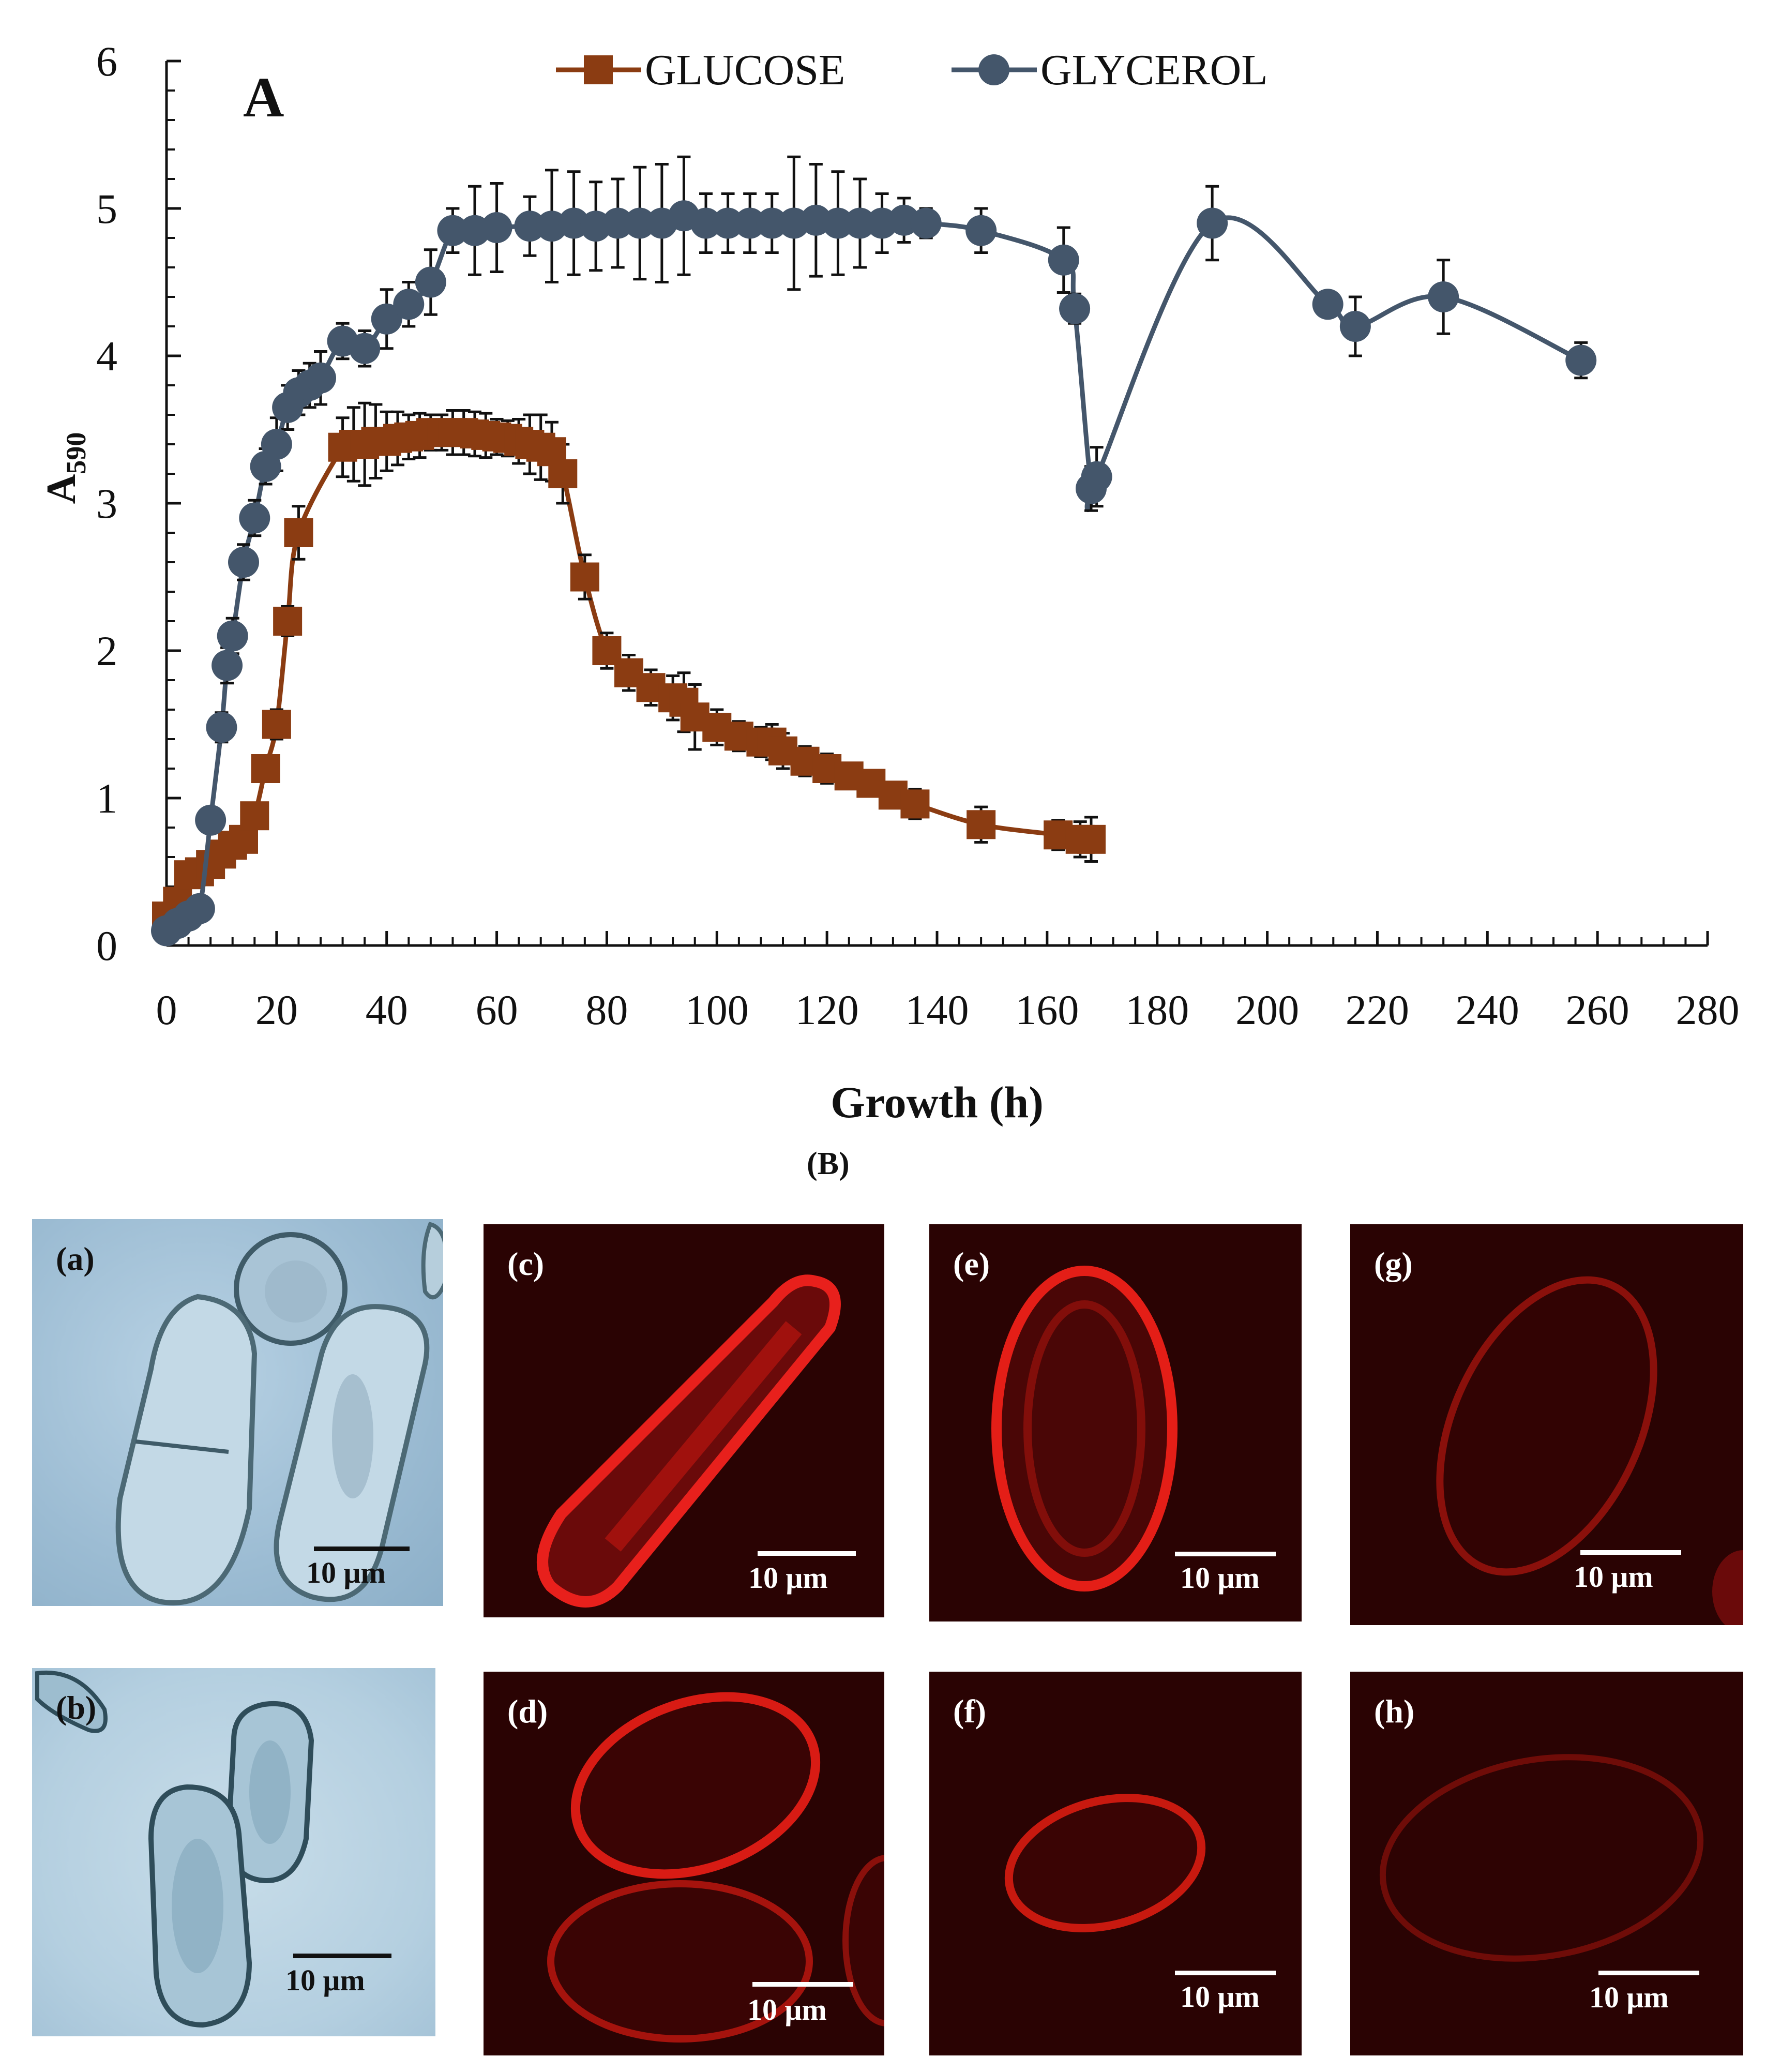  What do you see at coordinates (938, 1102) in the screenshot?
I see `x-axis-label: Growth (h)` at bounding box center [938, 1102].